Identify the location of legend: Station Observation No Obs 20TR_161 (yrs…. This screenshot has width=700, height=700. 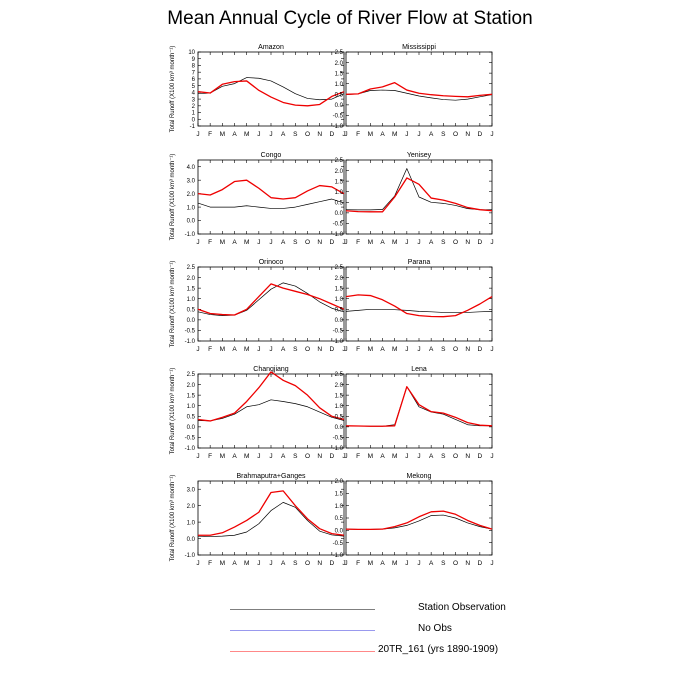
(388, 631).